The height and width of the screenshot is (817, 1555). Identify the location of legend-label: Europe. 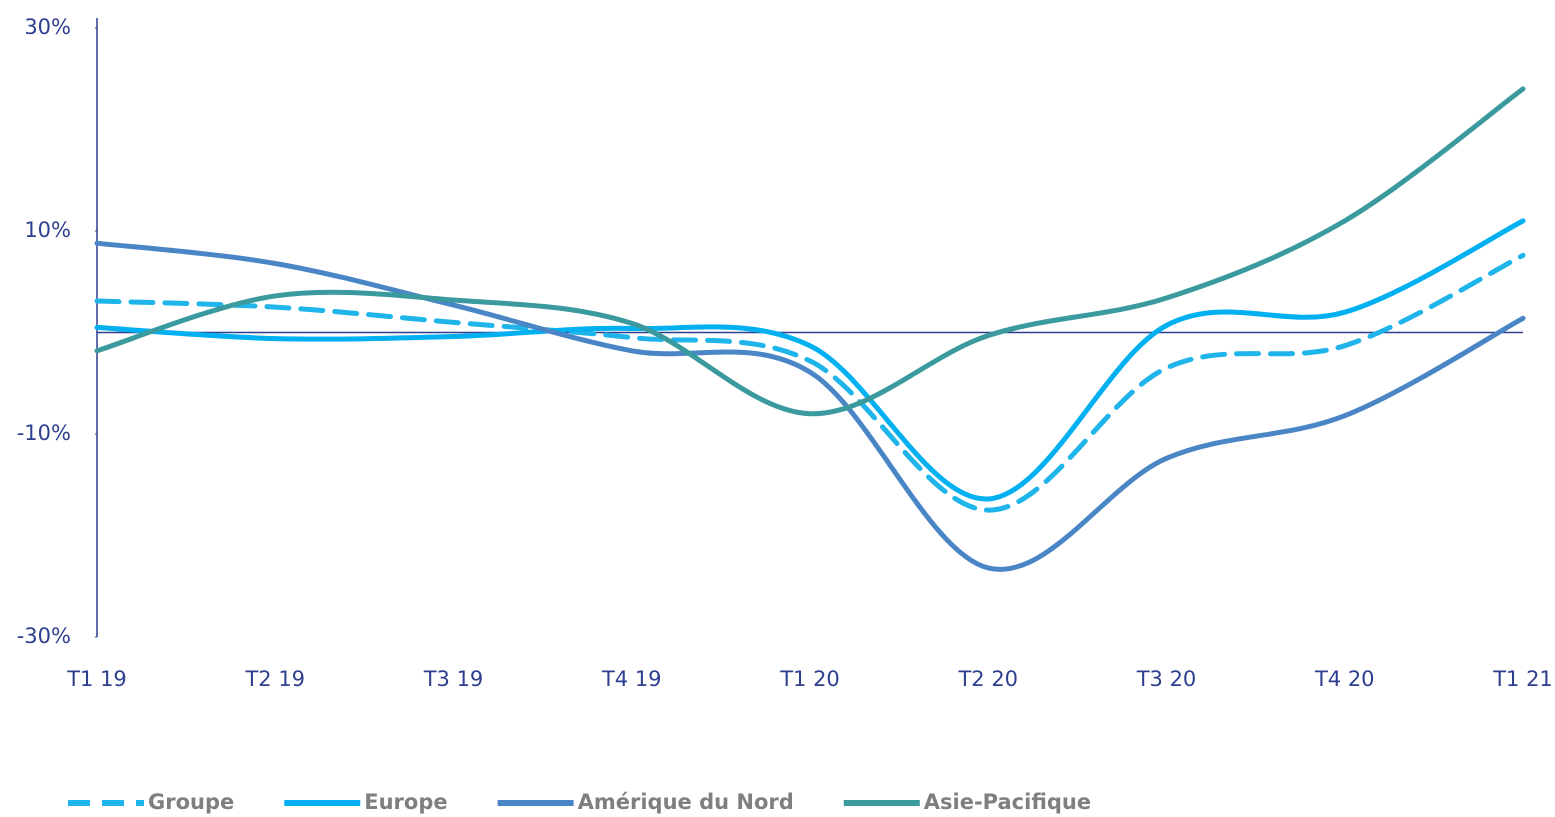
(405, 802).